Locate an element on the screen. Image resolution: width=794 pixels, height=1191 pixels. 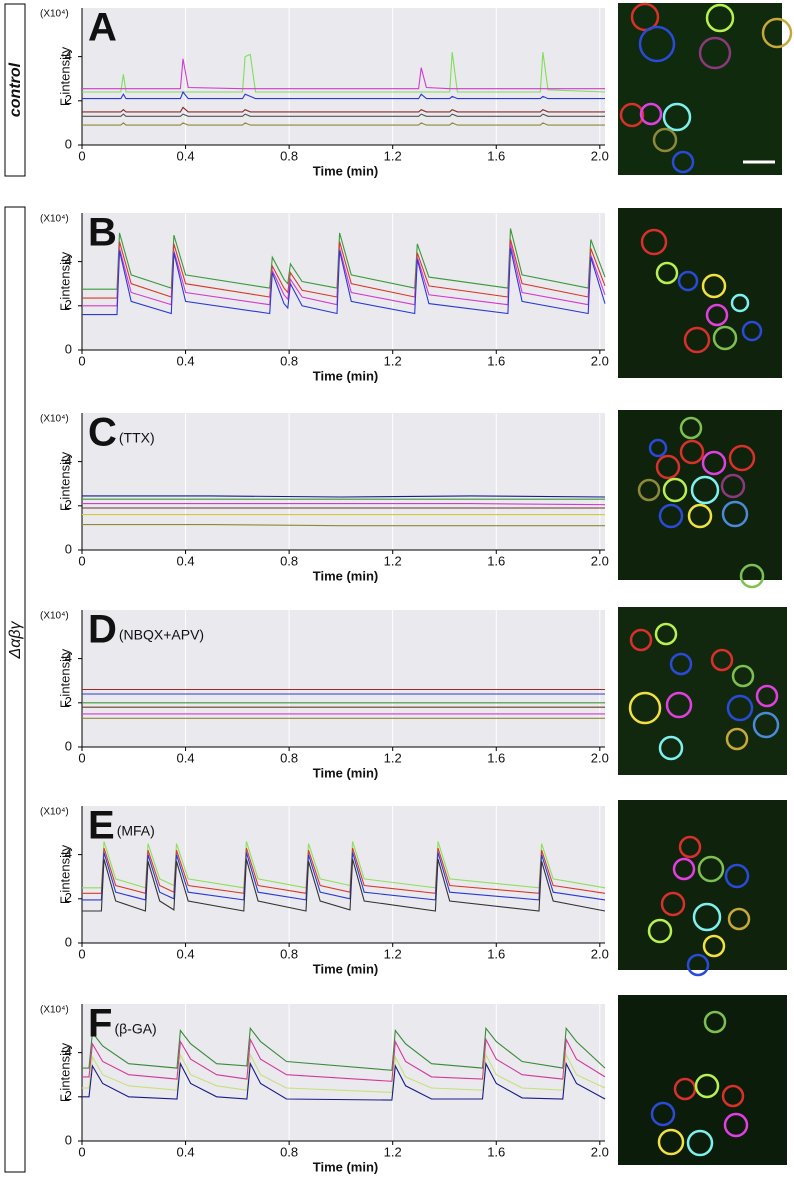
panel-letter: B is located at coordinates (102, 233).